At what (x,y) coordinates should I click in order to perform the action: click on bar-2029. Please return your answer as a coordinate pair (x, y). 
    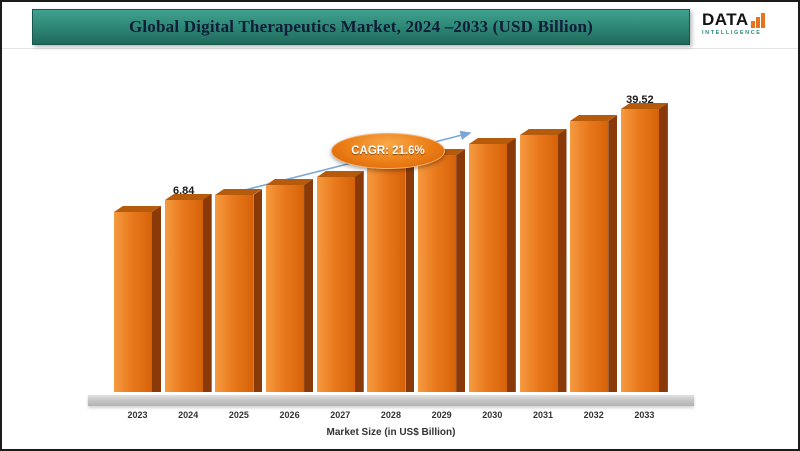
    Looking at the image, I should click on (442, 270).